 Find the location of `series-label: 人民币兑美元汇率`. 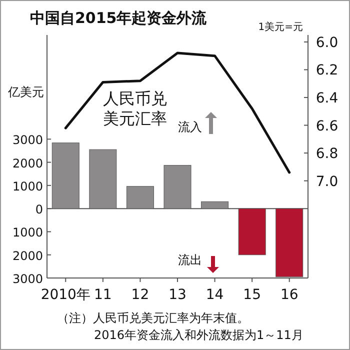

series-label: 人民币兑美元汇率 is located at coordinates (135, 108).